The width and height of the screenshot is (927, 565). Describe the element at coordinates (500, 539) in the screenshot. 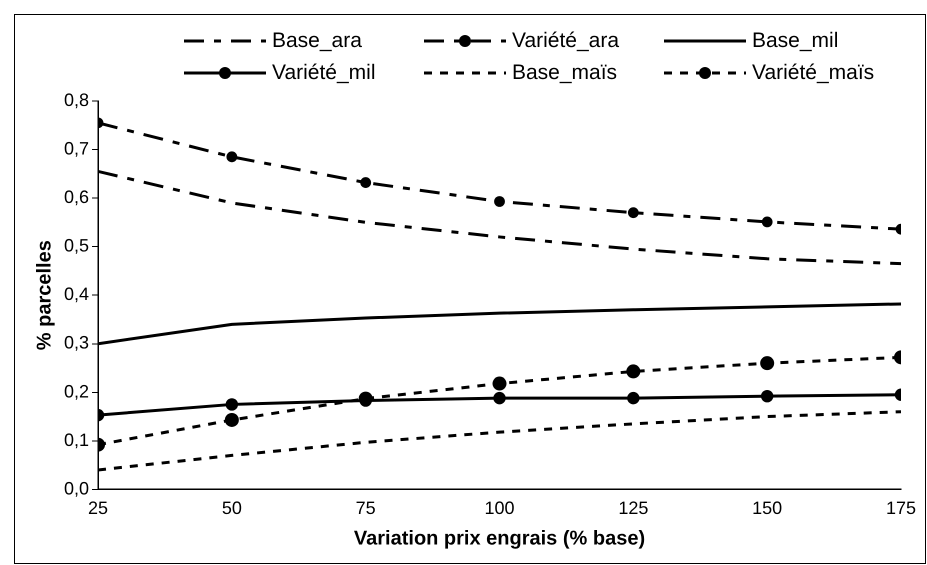

I see `x-axis-title: Variation prix engrais (% base)` at that location.